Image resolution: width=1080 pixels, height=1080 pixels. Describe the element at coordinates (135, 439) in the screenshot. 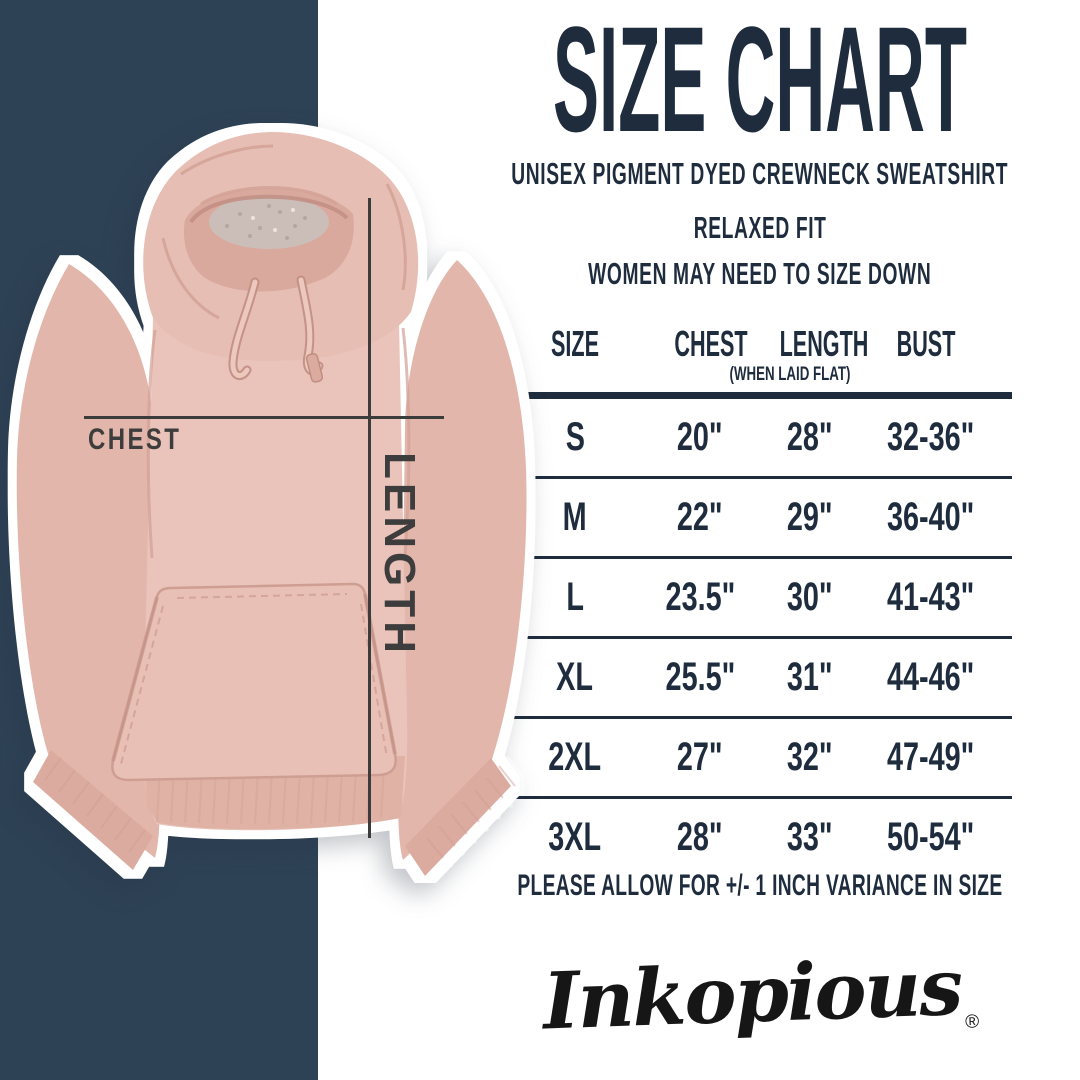

I see `chest-measure-label: CHEST` at that location.